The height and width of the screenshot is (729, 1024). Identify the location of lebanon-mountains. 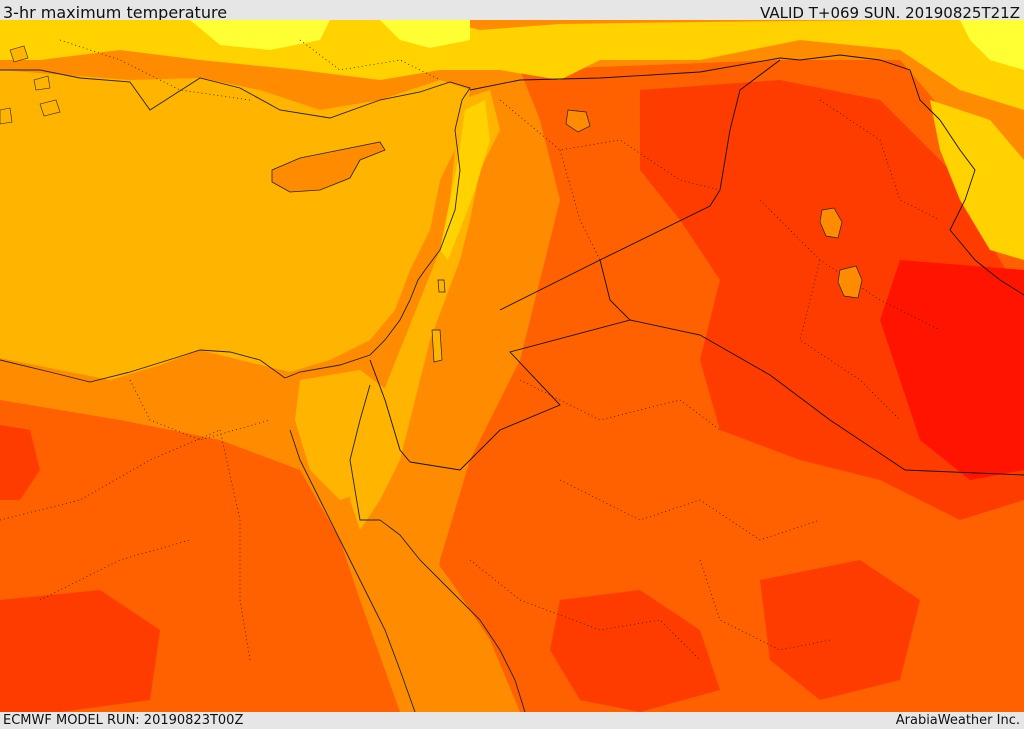
(465, 180).